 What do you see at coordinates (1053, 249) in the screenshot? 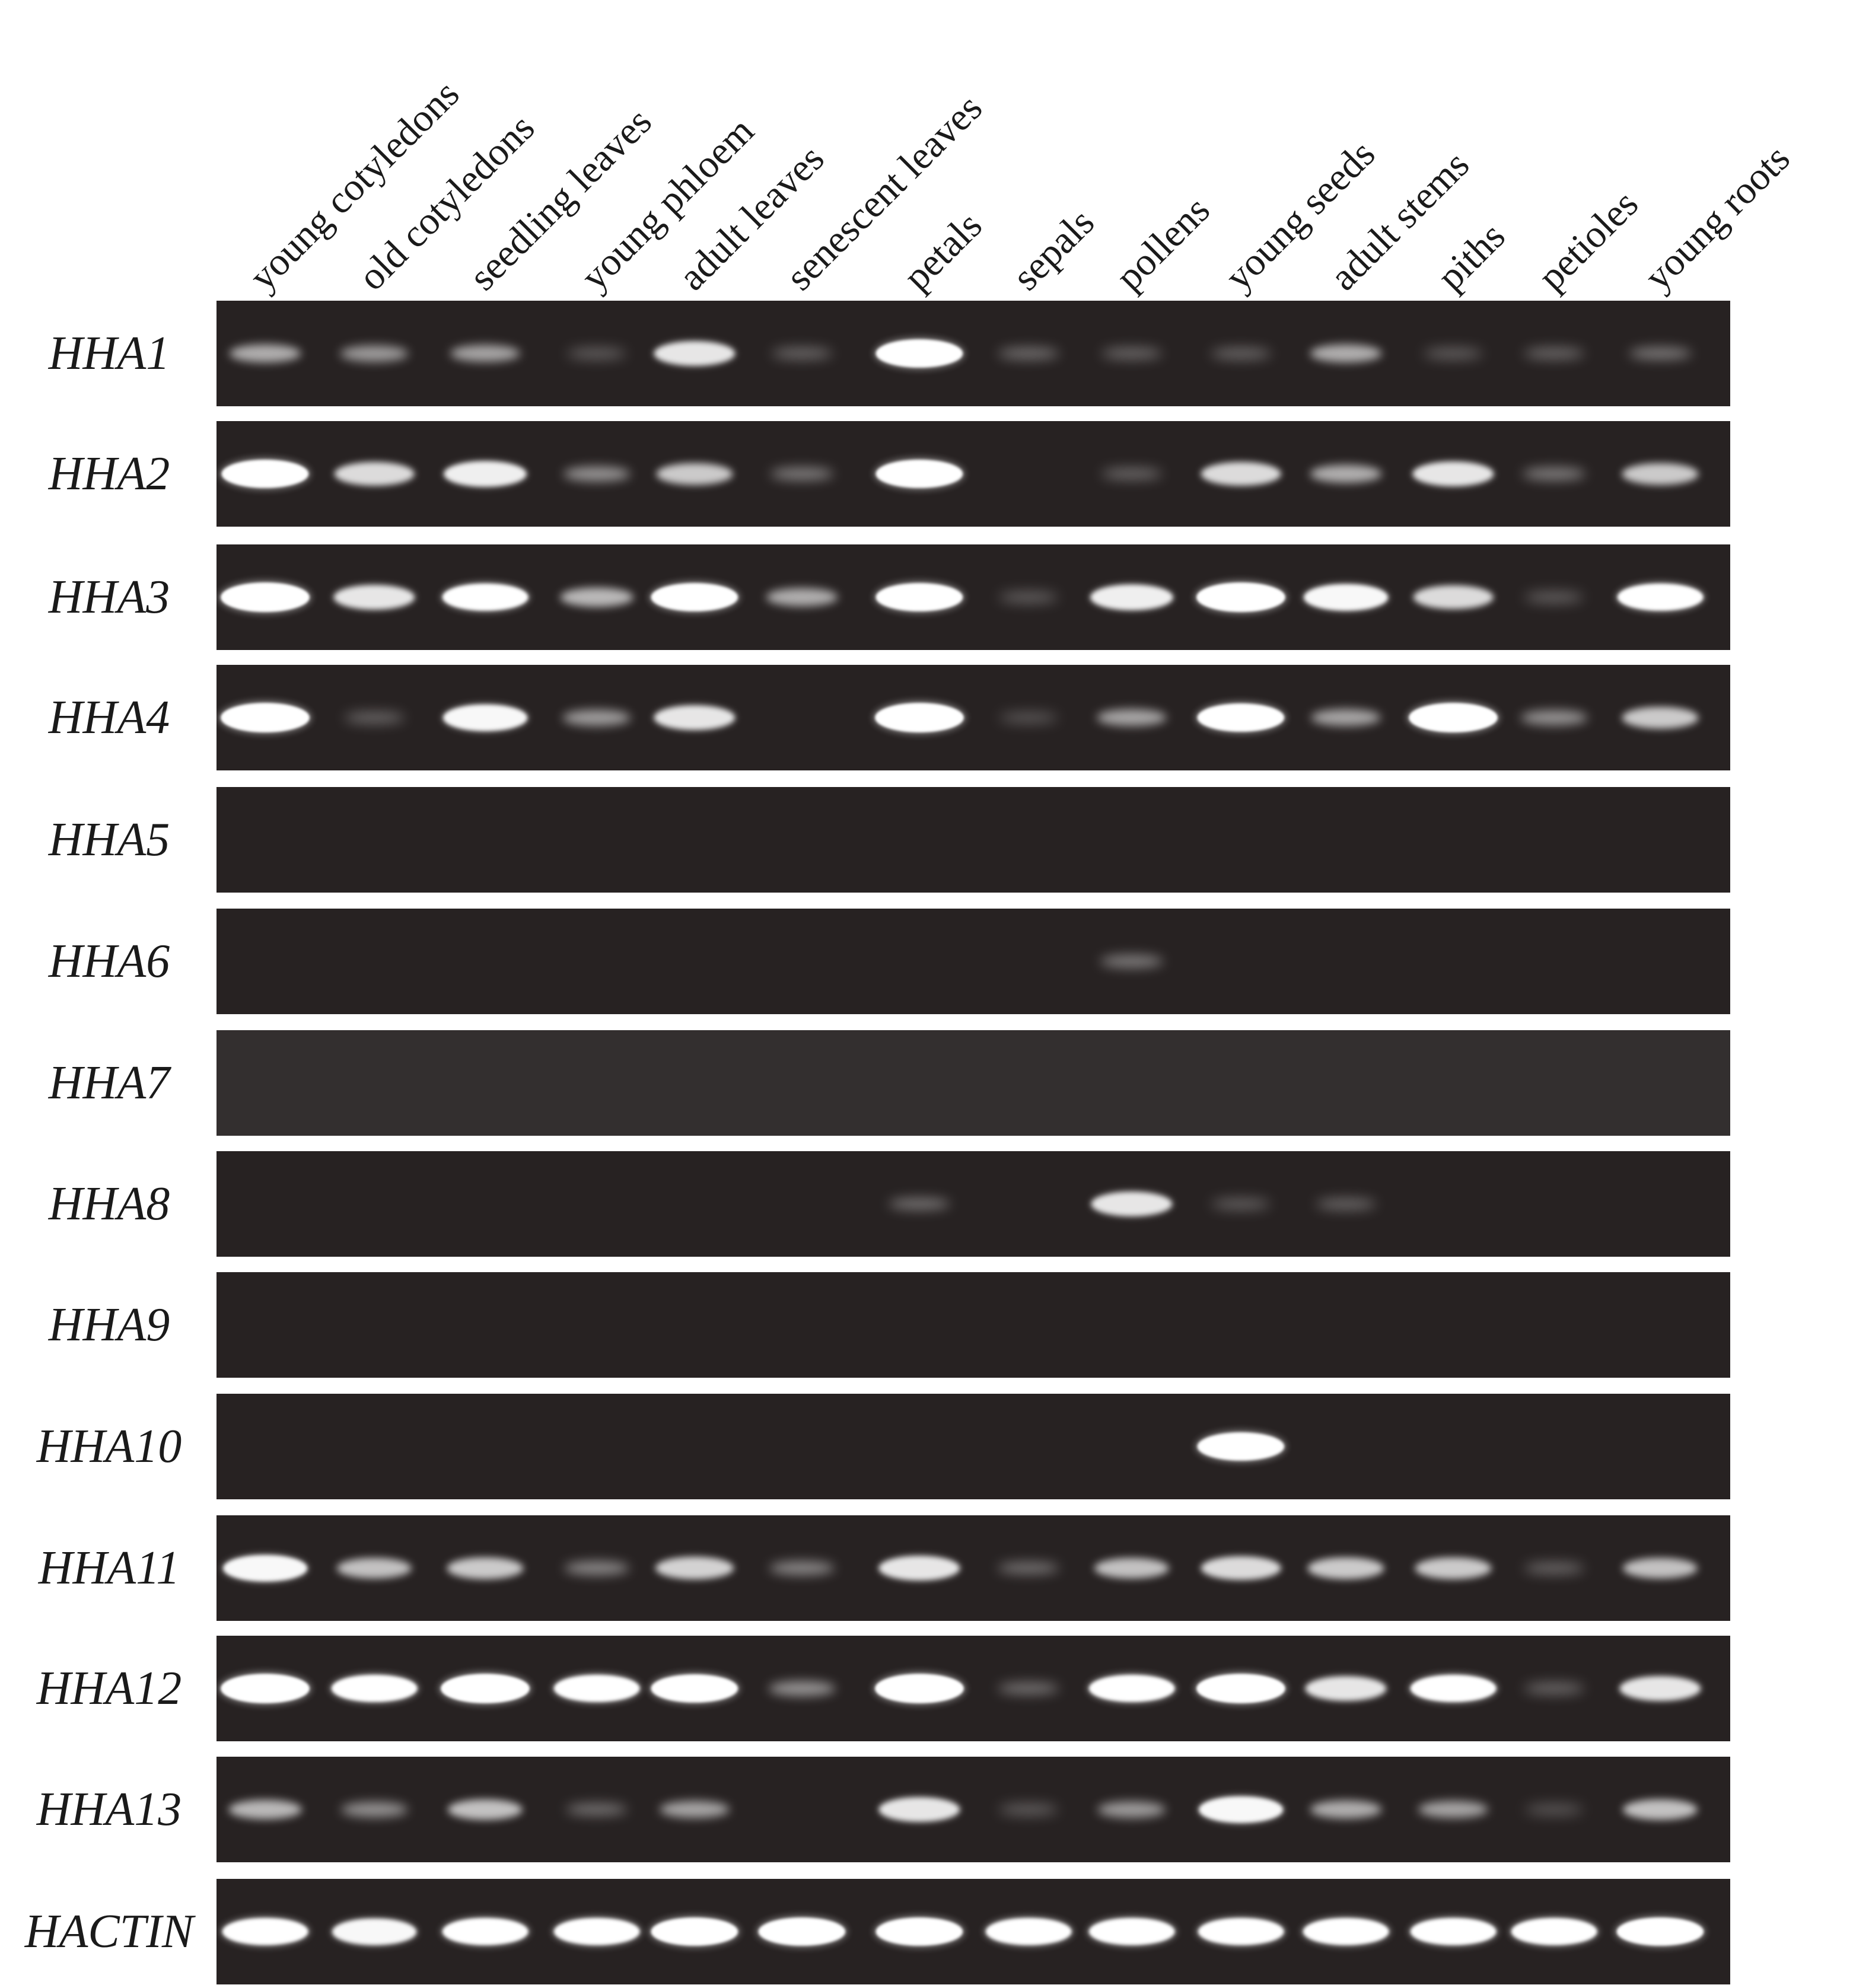
I see `lane-label: sepals` at bounding box center [1053, 249].